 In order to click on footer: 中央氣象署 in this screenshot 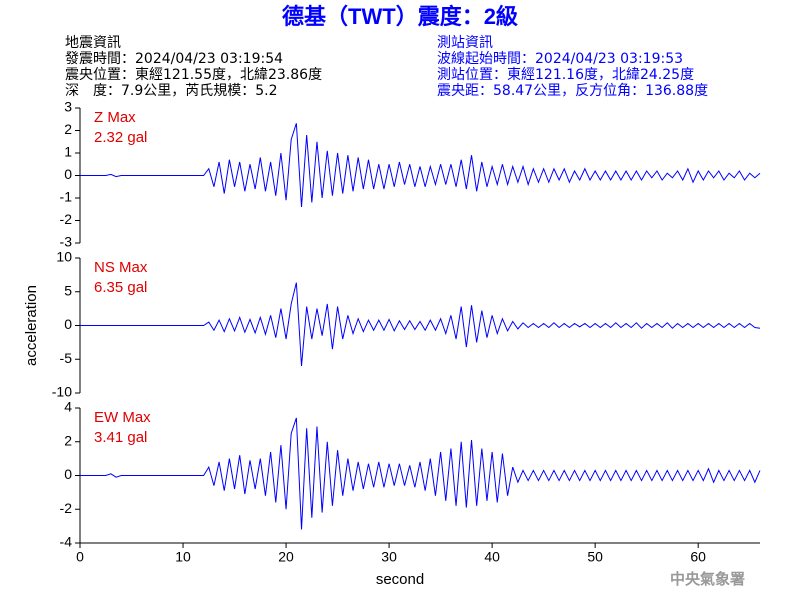, I will do `click(707, 579)`.